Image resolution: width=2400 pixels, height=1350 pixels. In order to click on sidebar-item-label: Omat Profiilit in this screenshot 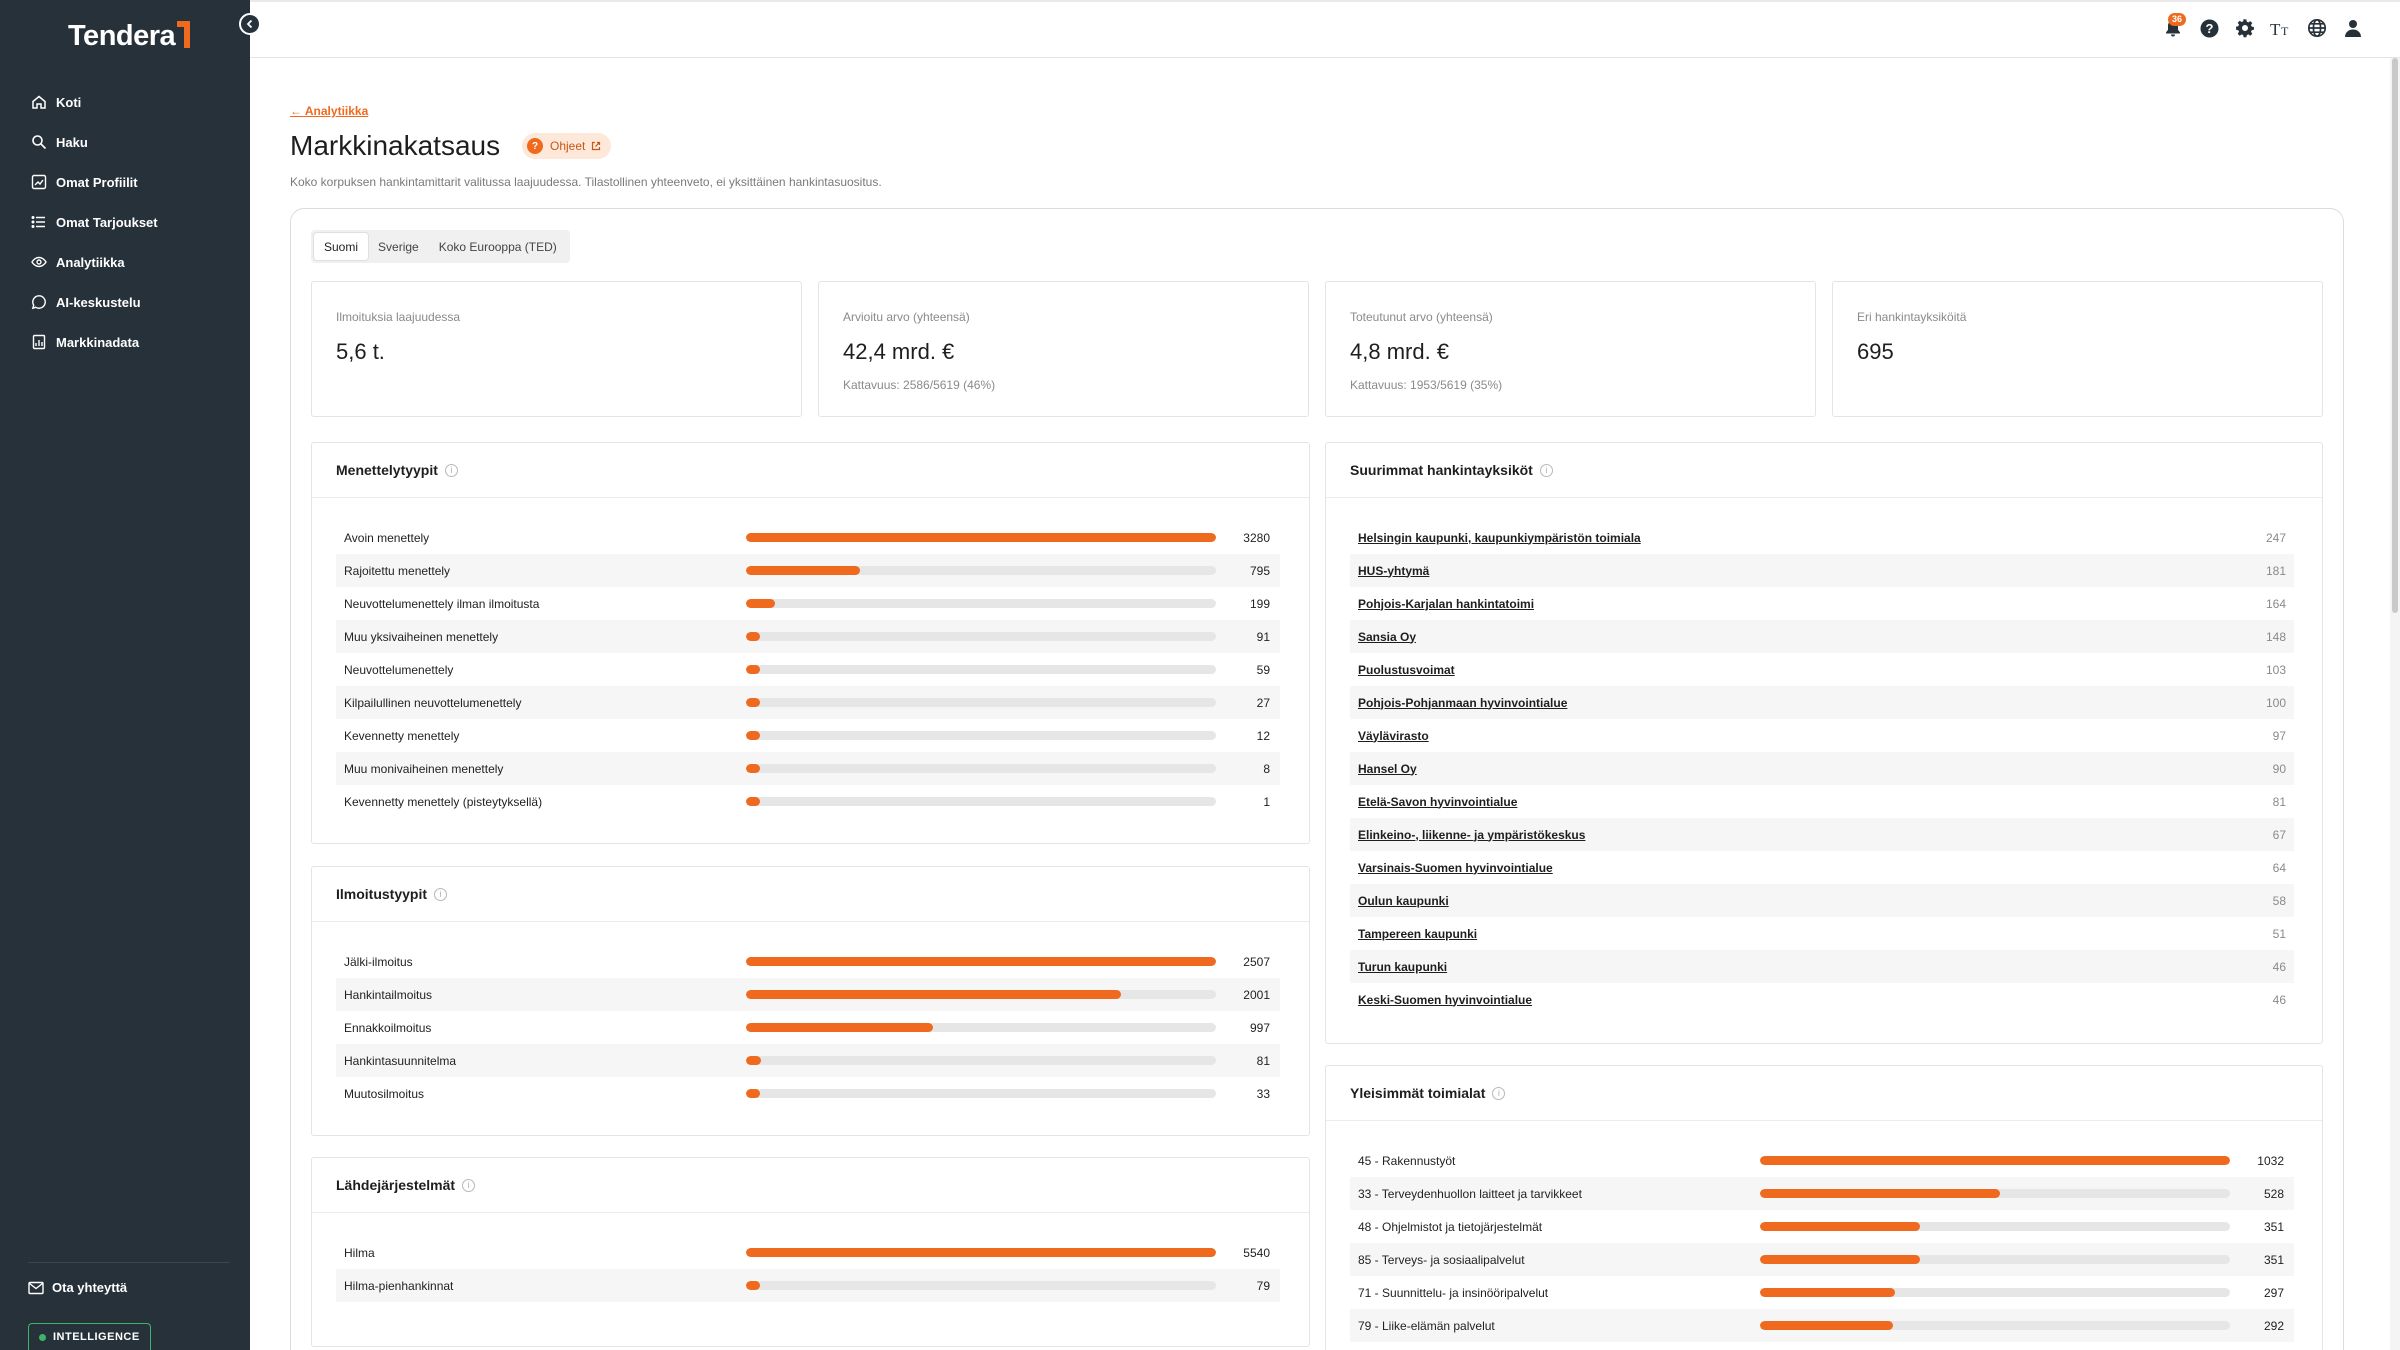, I will do `click(97, 182)`.